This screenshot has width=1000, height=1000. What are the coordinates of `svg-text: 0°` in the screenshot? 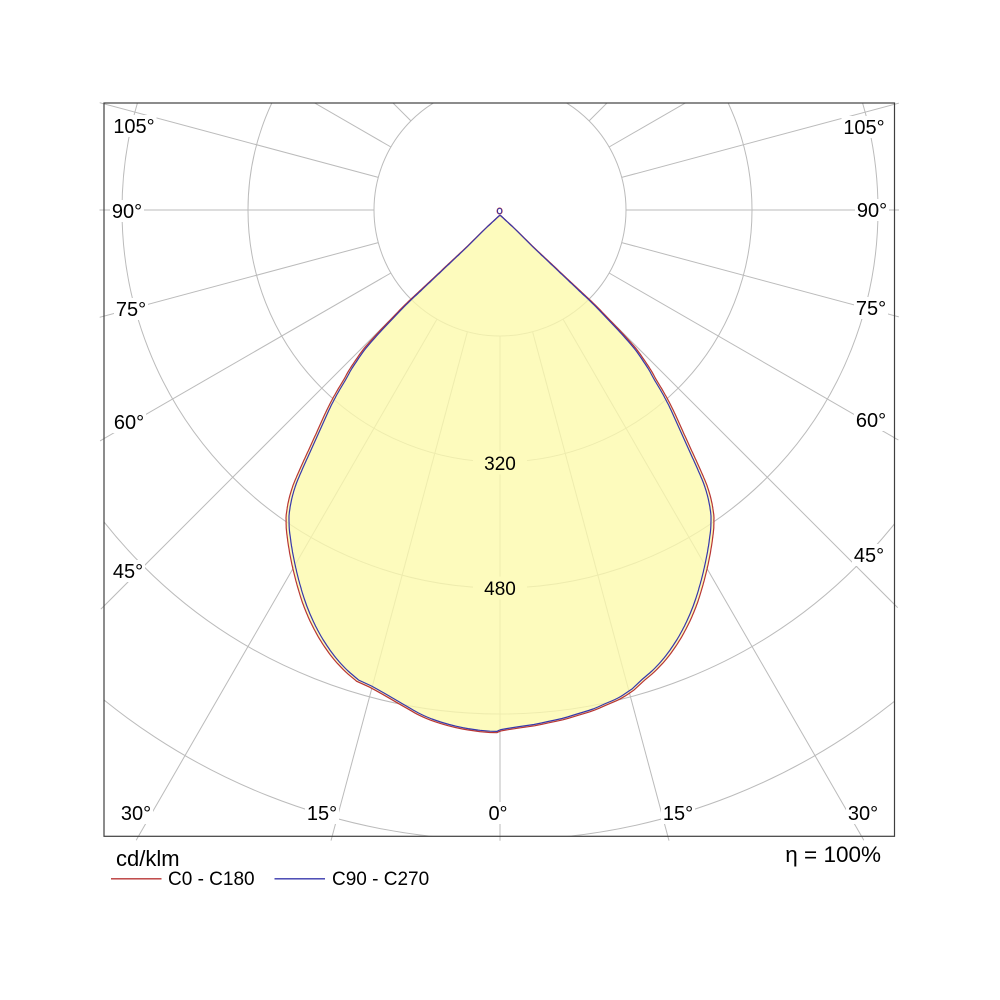 It's located at (497, 814).